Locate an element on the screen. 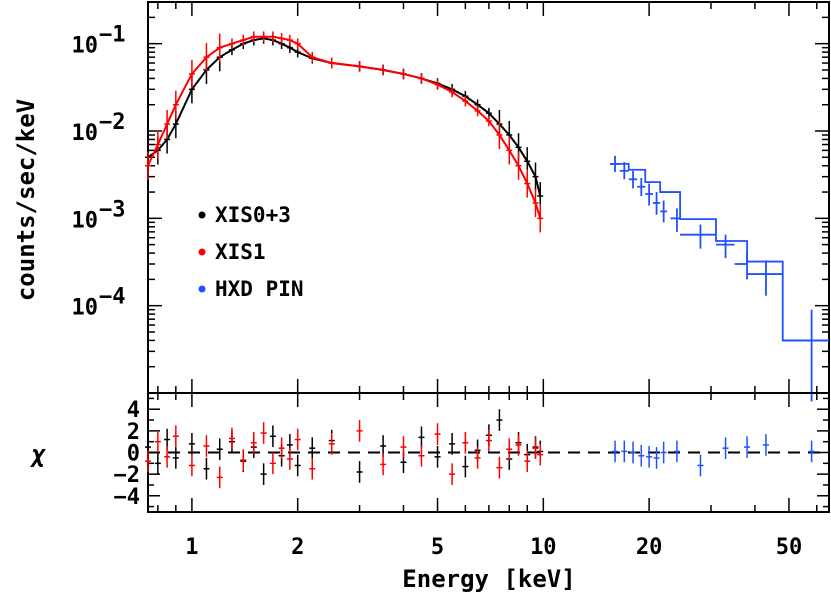 This screenshot has height=594, width=831. x-tick-label: 50 is located at coordinates (789, 547).